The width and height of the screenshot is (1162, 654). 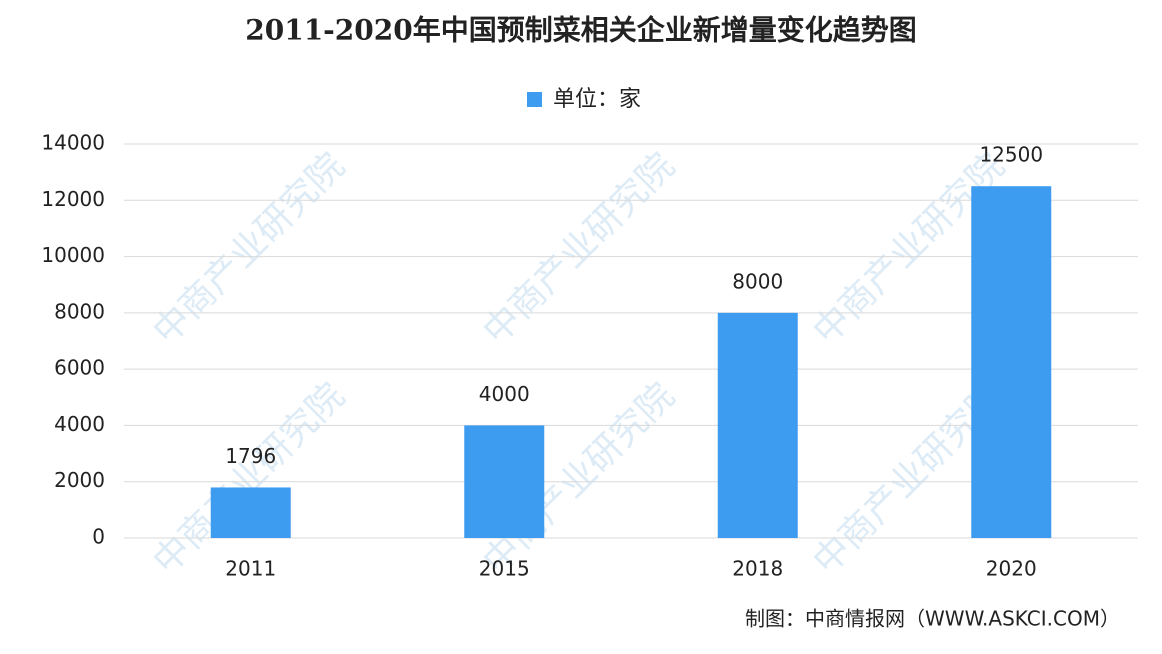 I want to click on y-tick-label: 2000, so click(x=79, y=480).